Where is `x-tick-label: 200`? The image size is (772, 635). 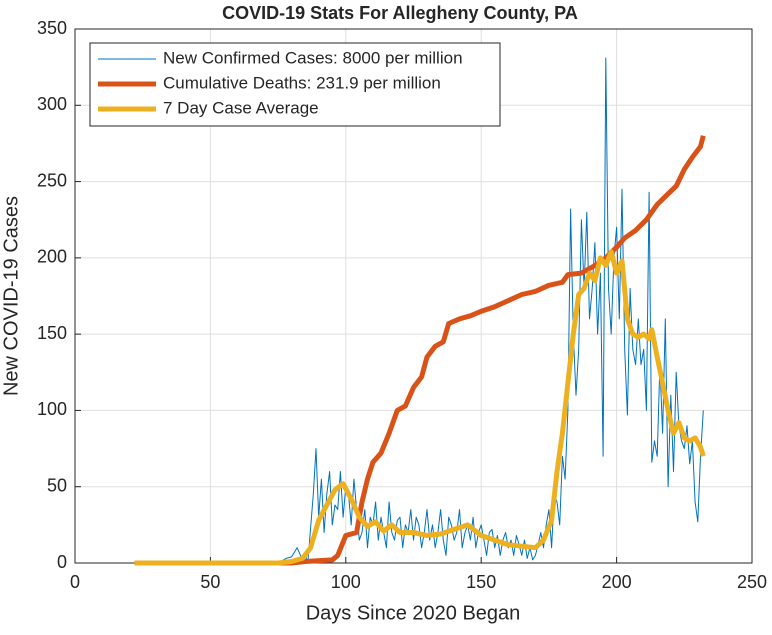
x-tick-label: 200 is located at coordinates (617, 582).